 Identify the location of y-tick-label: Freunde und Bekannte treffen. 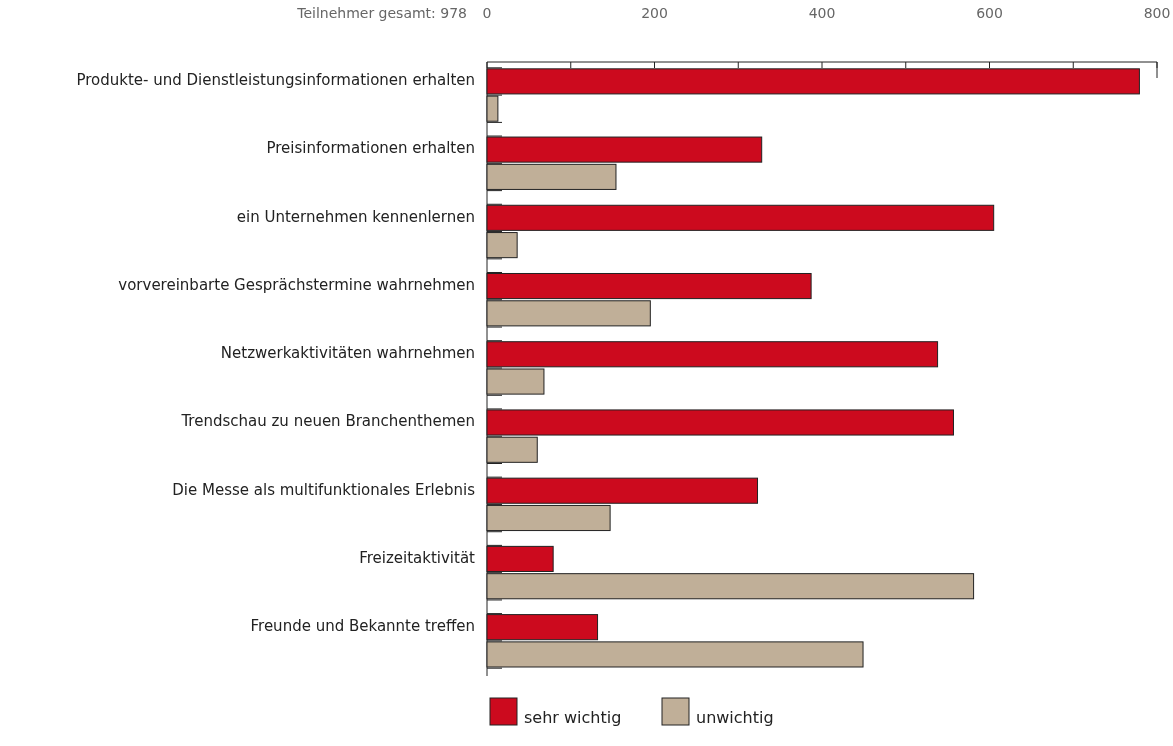
(362, 625).